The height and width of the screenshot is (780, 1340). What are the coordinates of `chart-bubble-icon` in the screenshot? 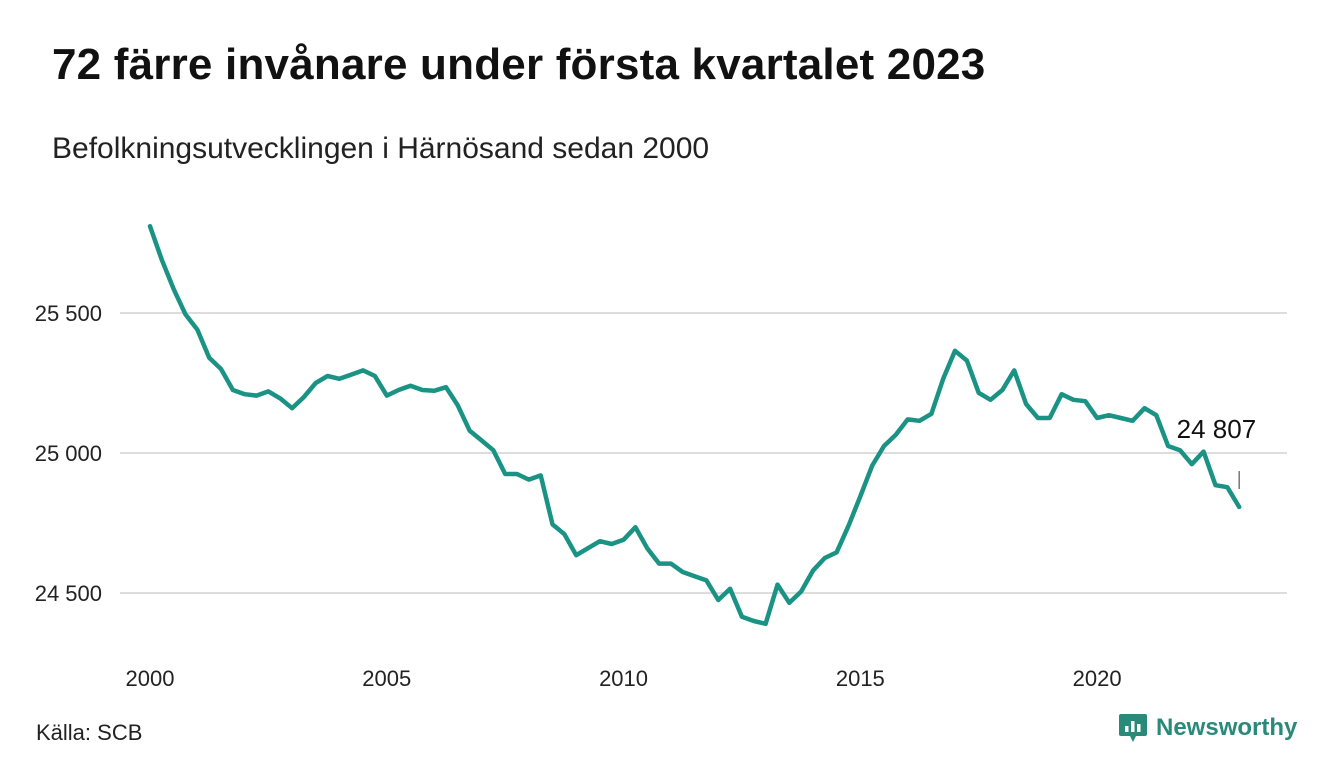 It's located at (1133, 728).